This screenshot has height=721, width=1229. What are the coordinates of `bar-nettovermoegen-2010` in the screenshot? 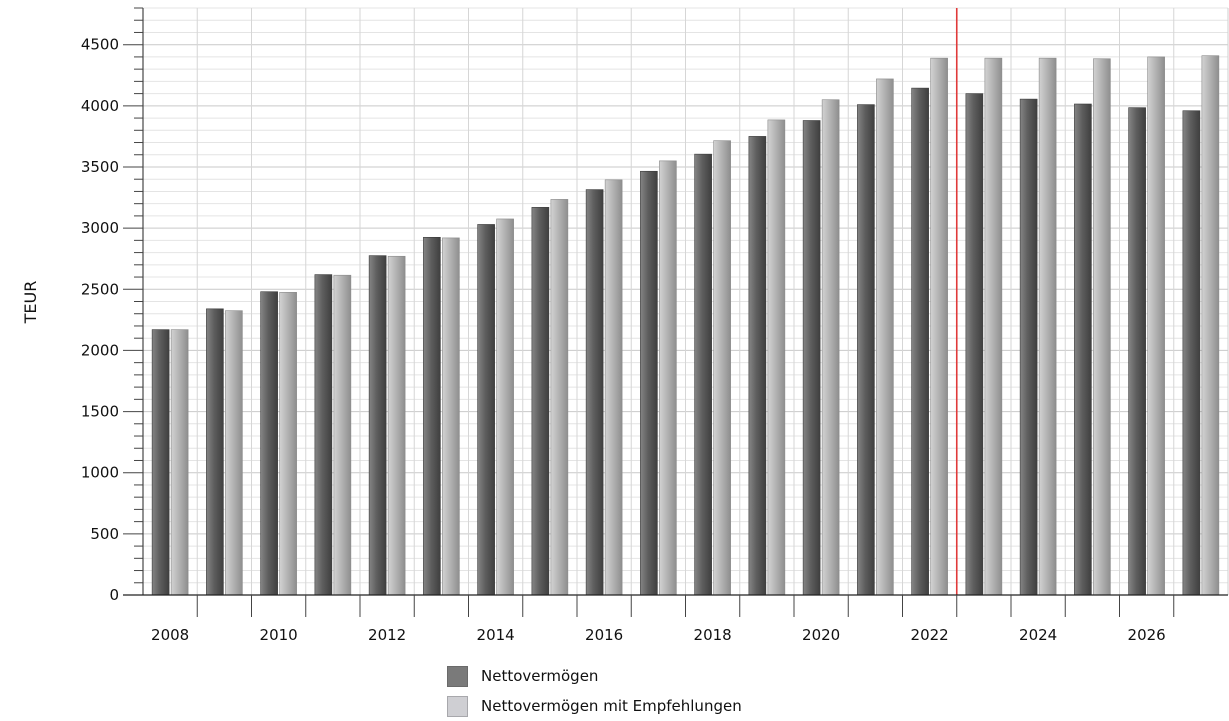 It's located at (269, 443).